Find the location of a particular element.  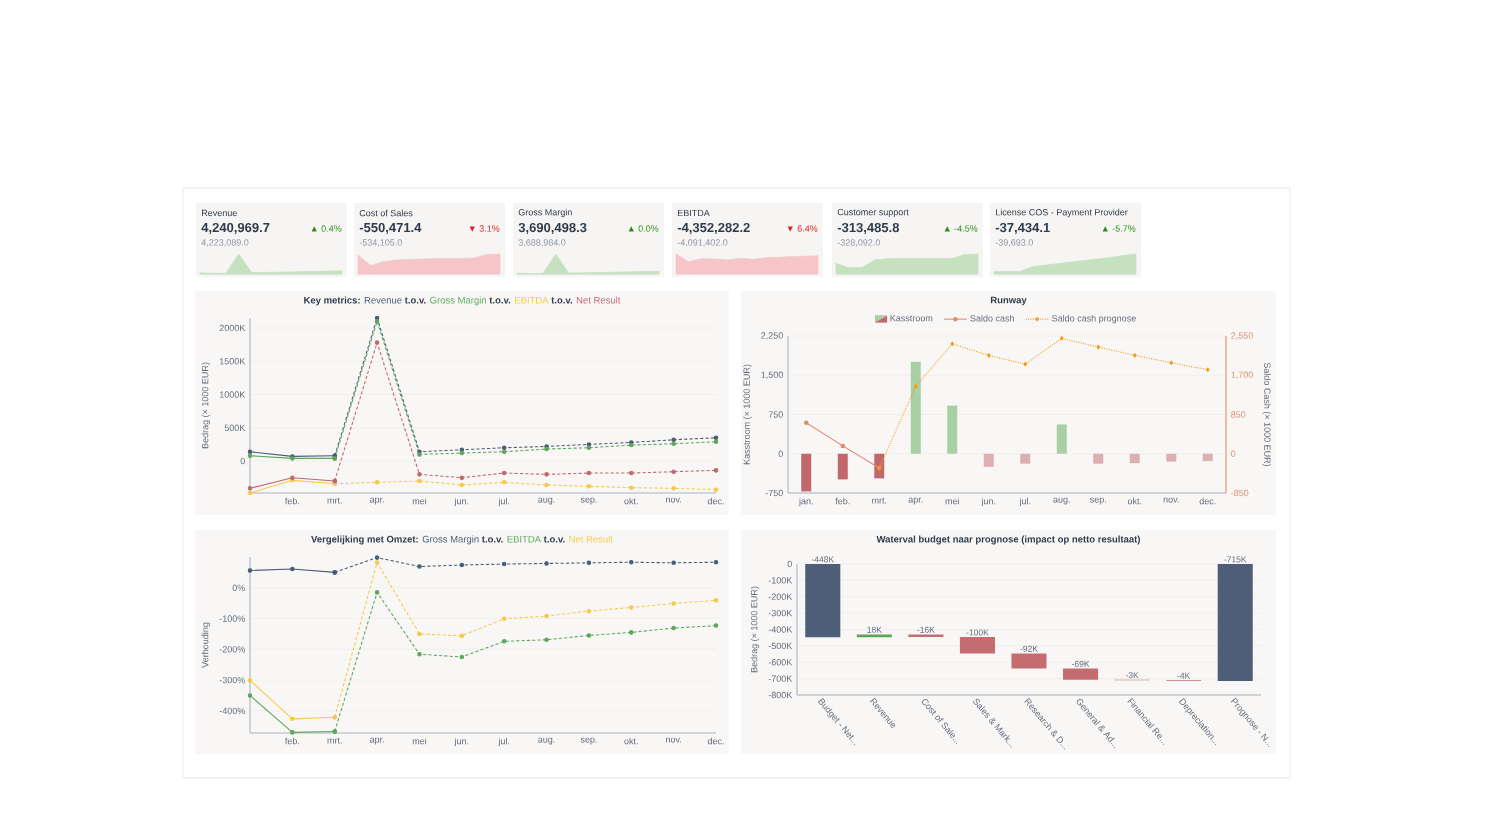

y-tick-label: -300% is located at coordinates (232, 680).